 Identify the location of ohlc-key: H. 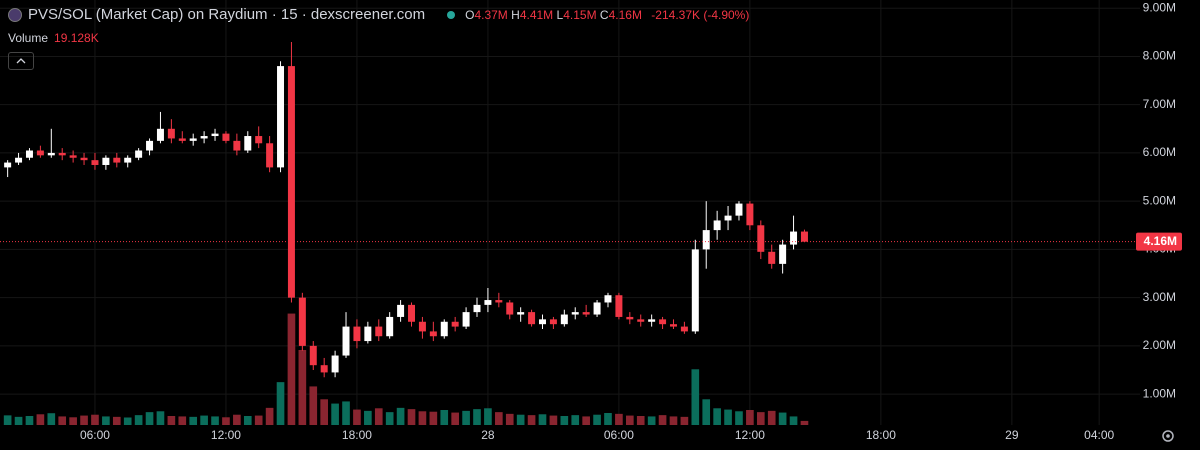
(515, 14).